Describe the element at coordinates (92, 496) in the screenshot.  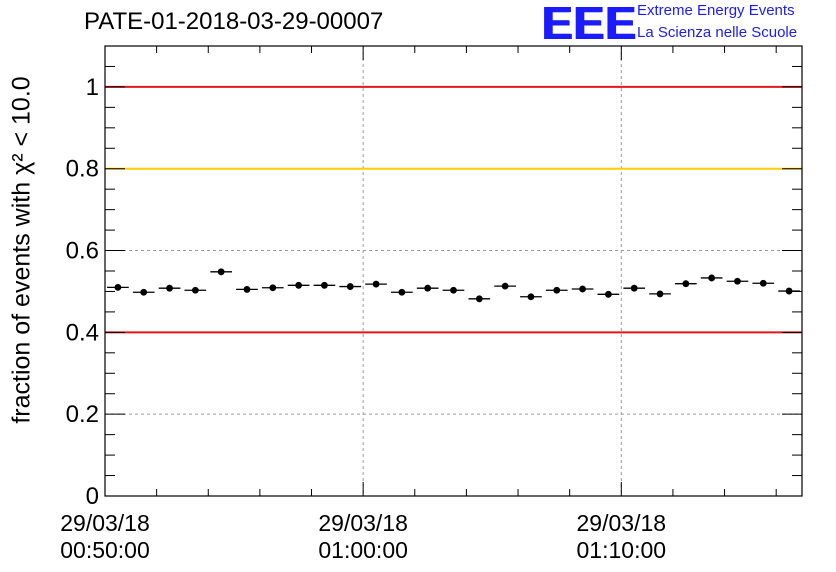
I see `y-tick-label: 0` at that location.